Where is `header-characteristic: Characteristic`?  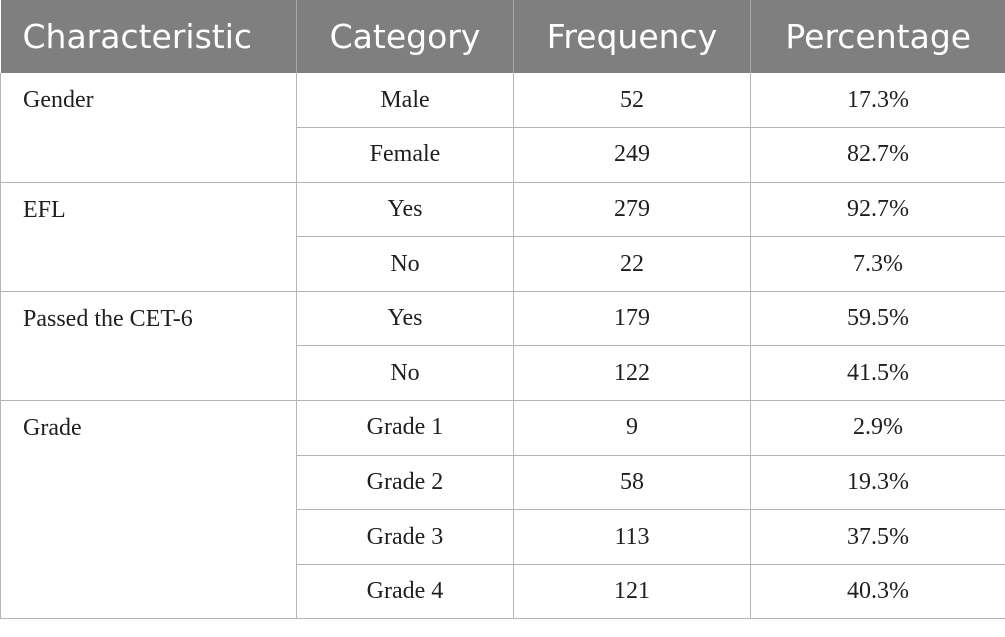
header-characteristic: Characteristic is located at coordinates (148, 36).